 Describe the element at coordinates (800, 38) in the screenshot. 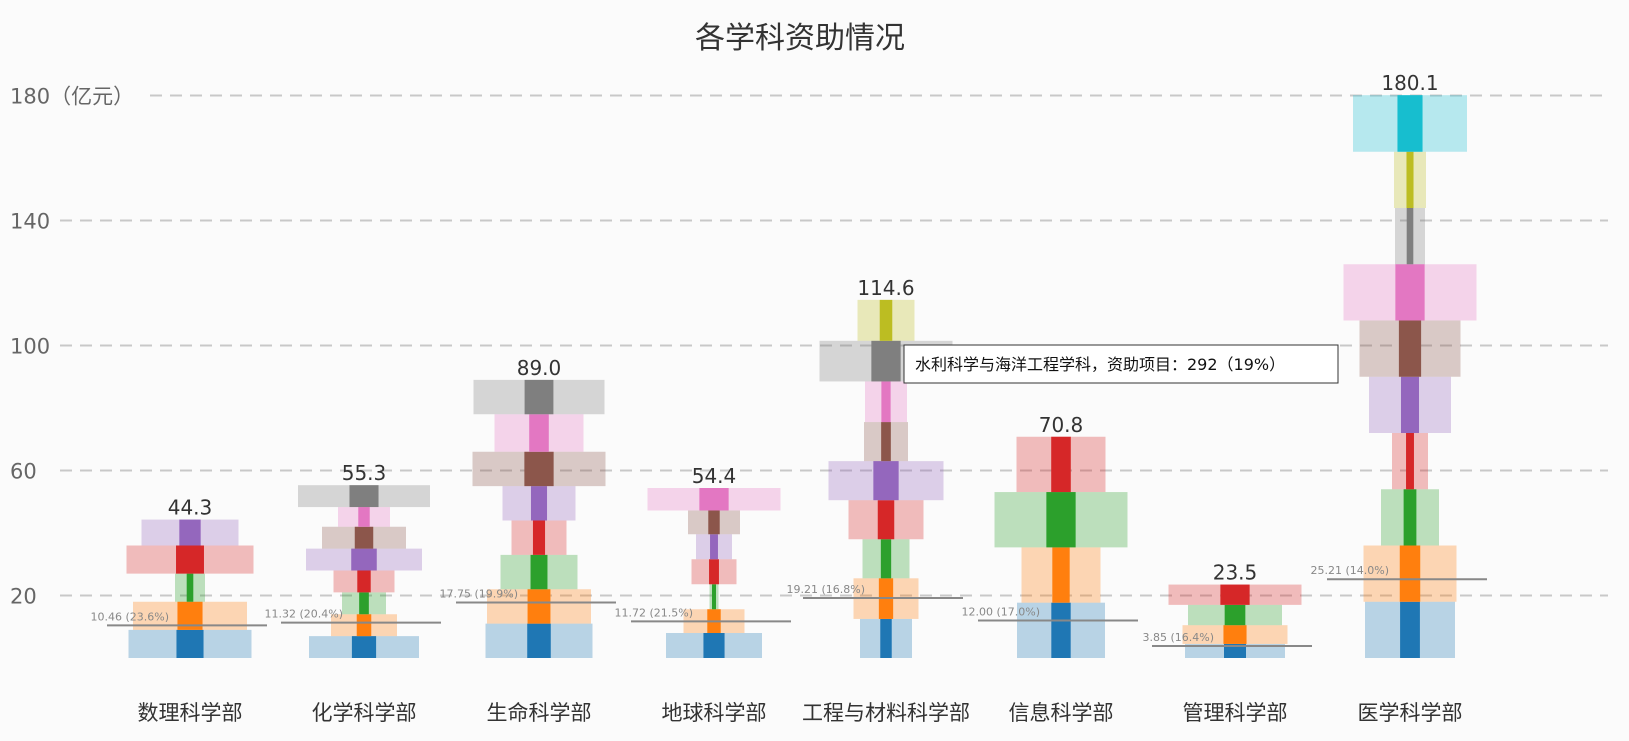

I see `chart-title: 各学科资助情况` at that location.